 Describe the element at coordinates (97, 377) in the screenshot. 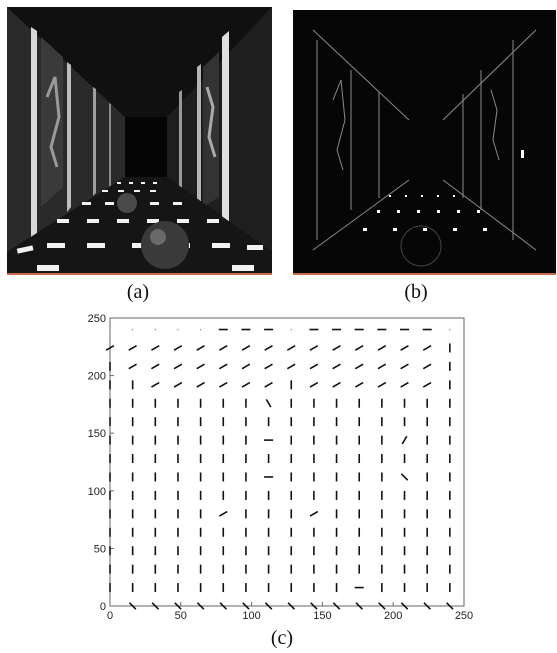

I see `y-tick-label: 200` at that location.